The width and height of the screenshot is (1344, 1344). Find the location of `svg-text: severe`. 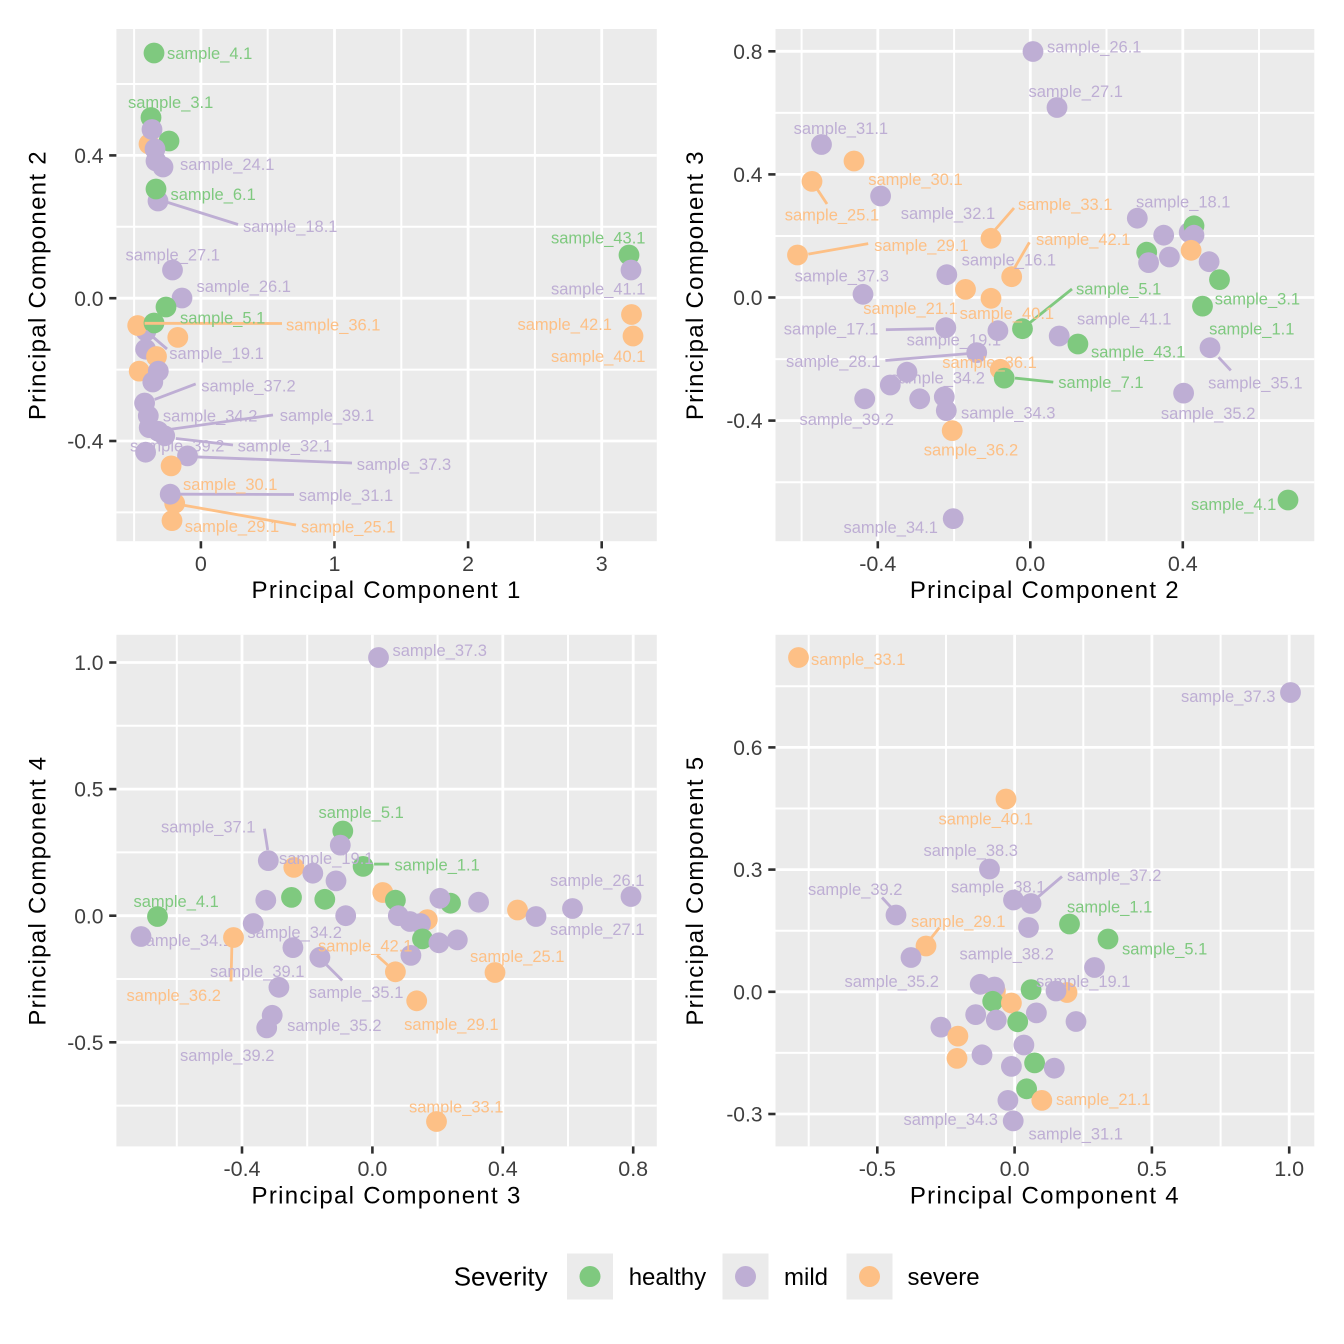

svg-text: severe is located at coordinates (944, 1277).